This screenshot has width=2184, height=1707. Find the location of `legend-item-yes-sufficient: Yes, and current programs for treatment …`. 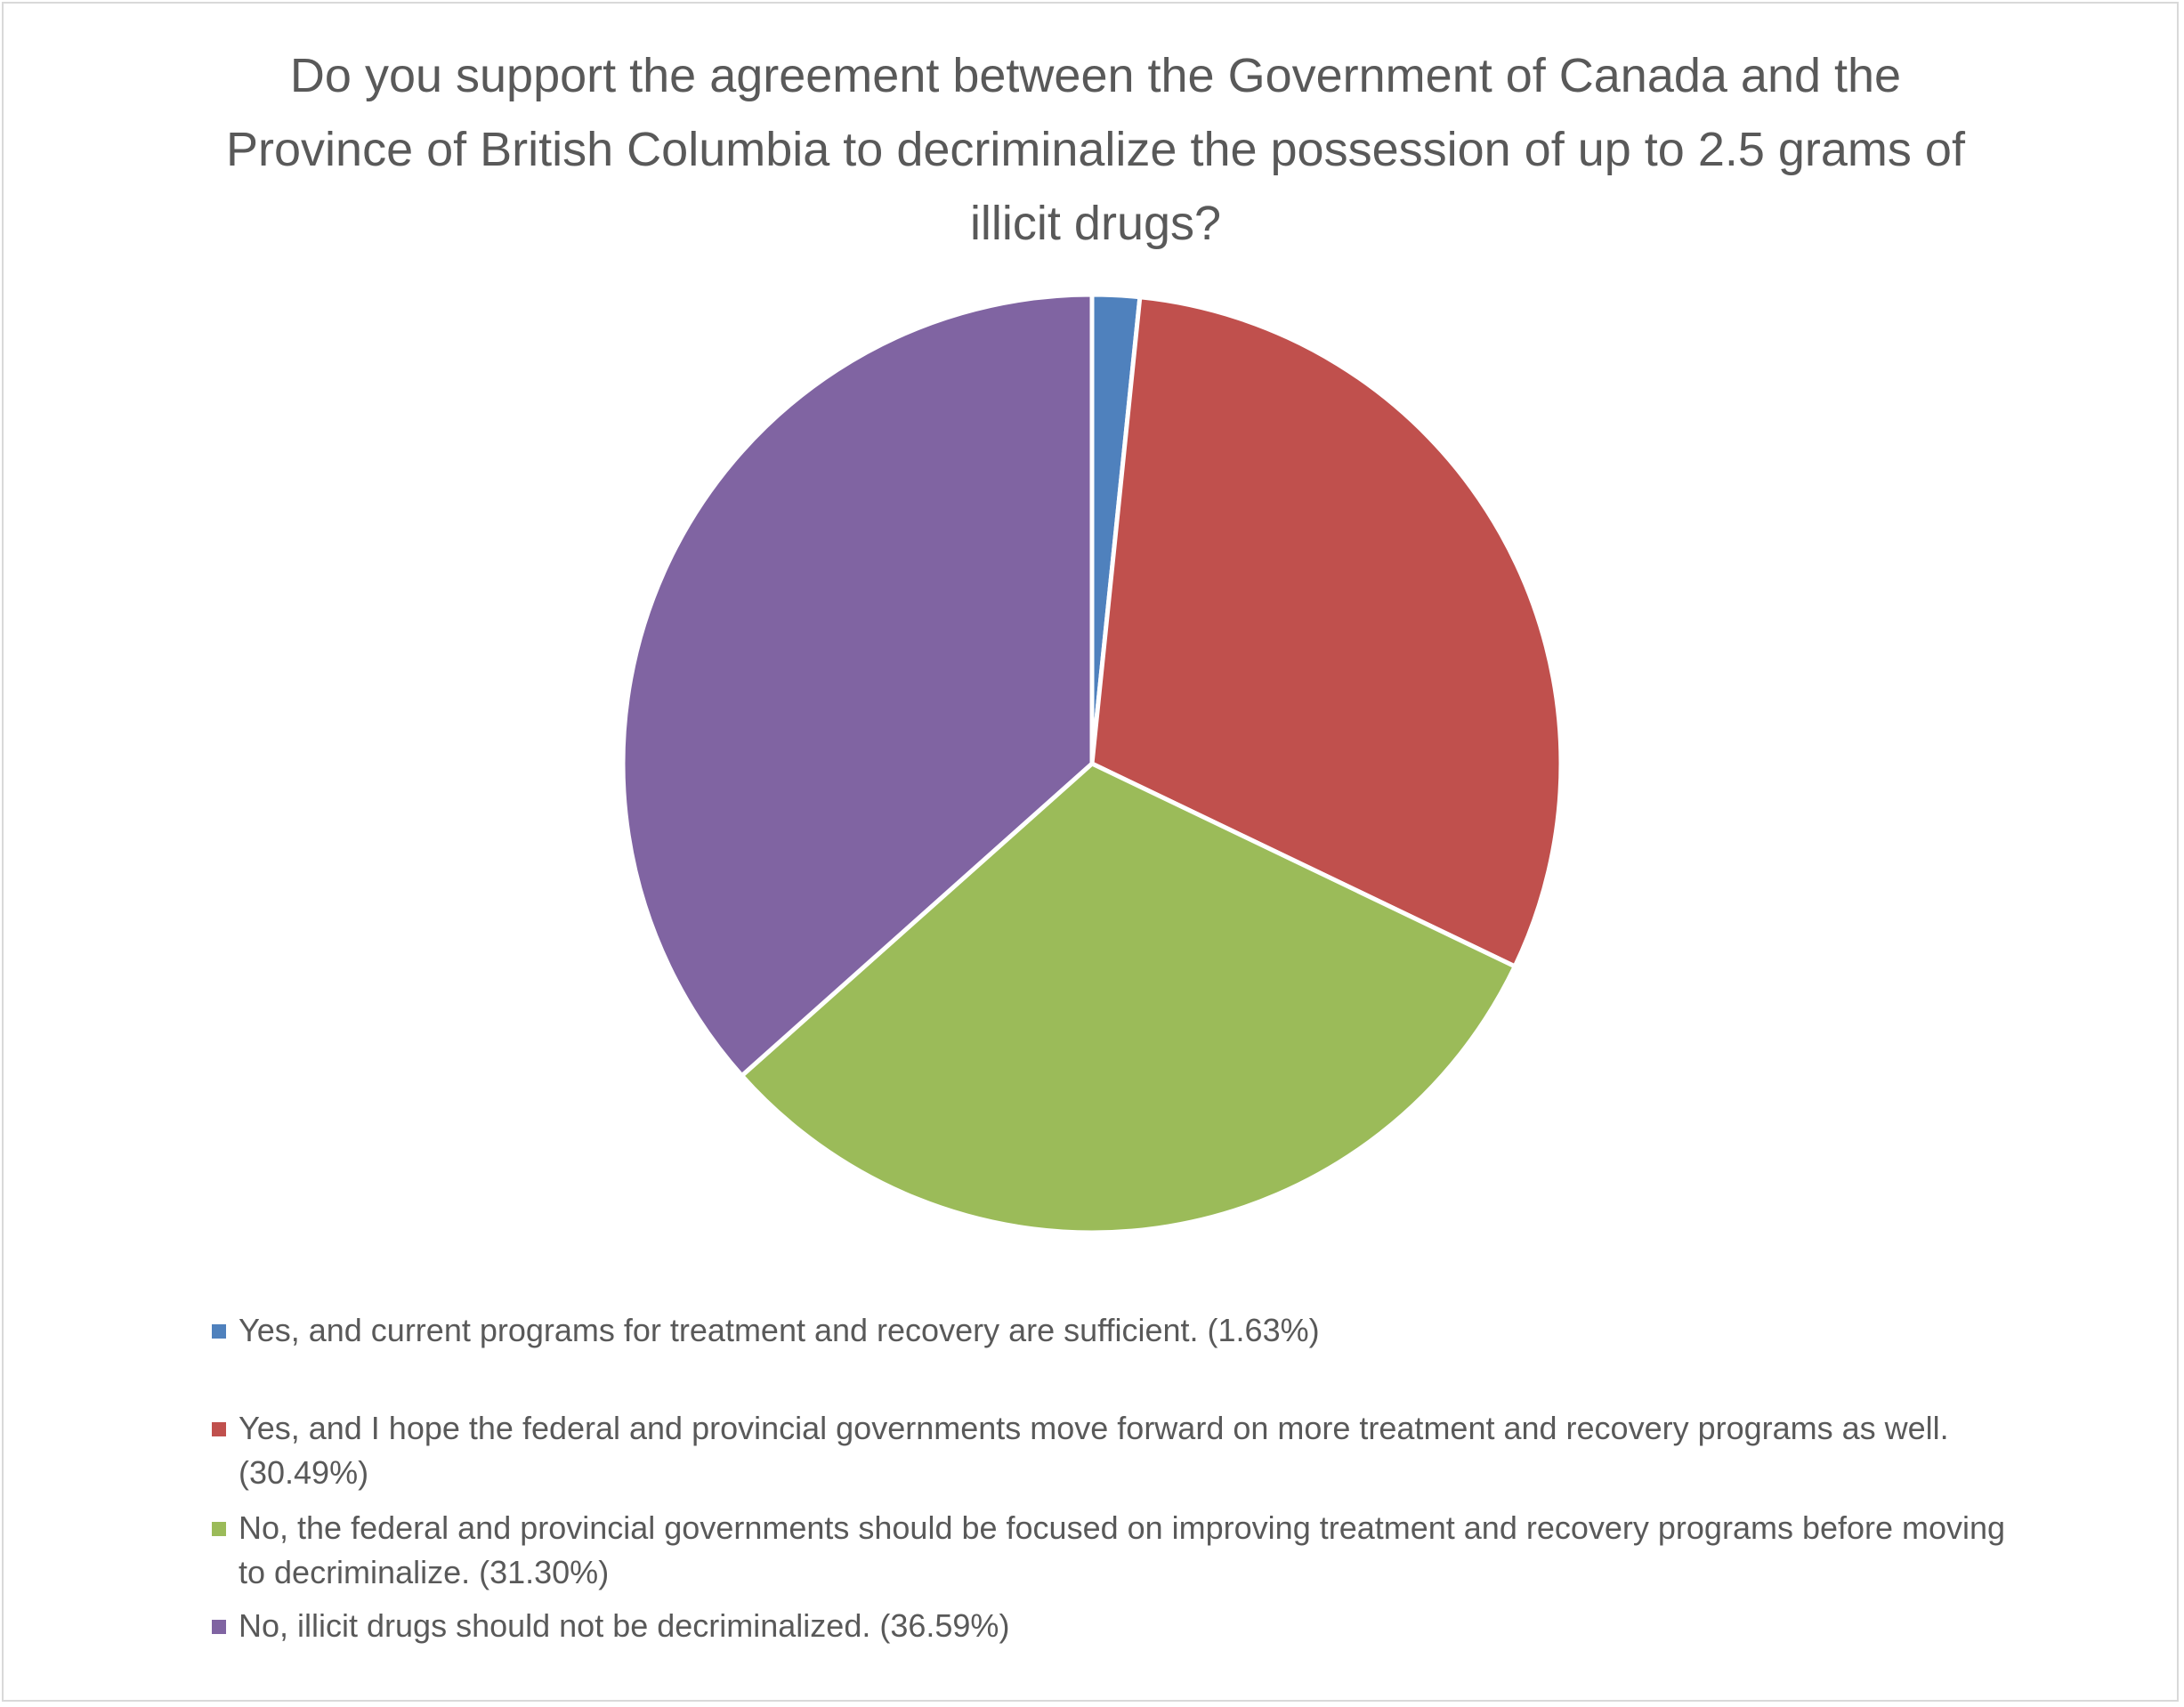

legend-item-yes-sufficient: Yes, and current programs for treatment … is located at coordinates (766, 1330).